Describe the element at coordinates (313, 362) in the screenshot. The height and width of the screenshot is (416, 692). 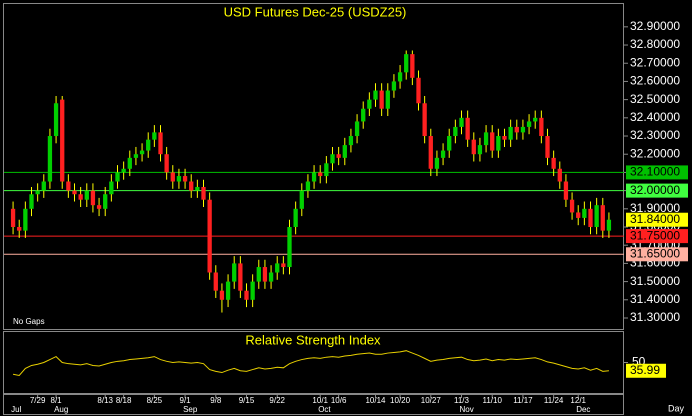
I see `rsi-panel` at that location.